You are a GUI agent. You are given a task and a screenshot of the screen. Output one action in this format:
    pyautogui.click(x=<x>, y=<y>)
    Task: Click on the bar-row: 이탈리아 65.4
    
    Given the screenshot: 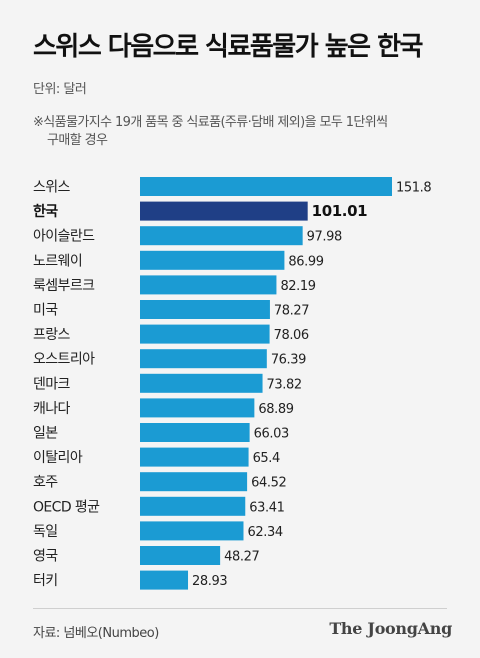 What is the action you would take?
    pyautogui.click(x=156, y=457)
    